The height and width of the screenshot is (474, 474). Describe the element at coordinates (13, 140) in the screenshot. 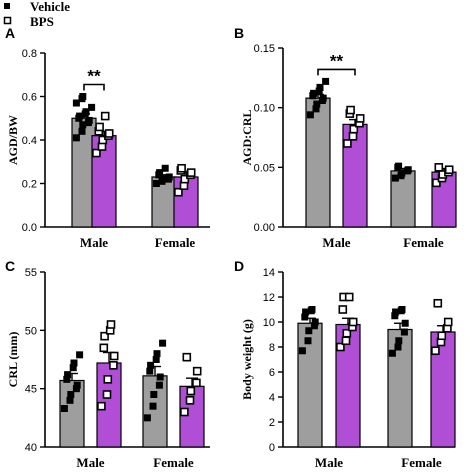

I see `y-axis-label: AGD/BW` at that location.